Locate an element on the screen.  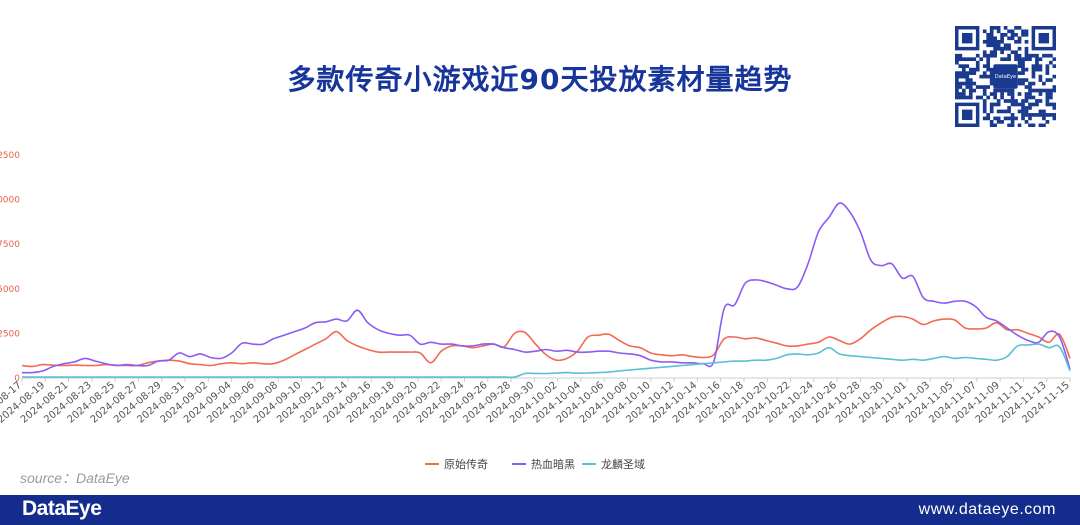
y-tick-label: 0 is located at coordinates (17, 379).